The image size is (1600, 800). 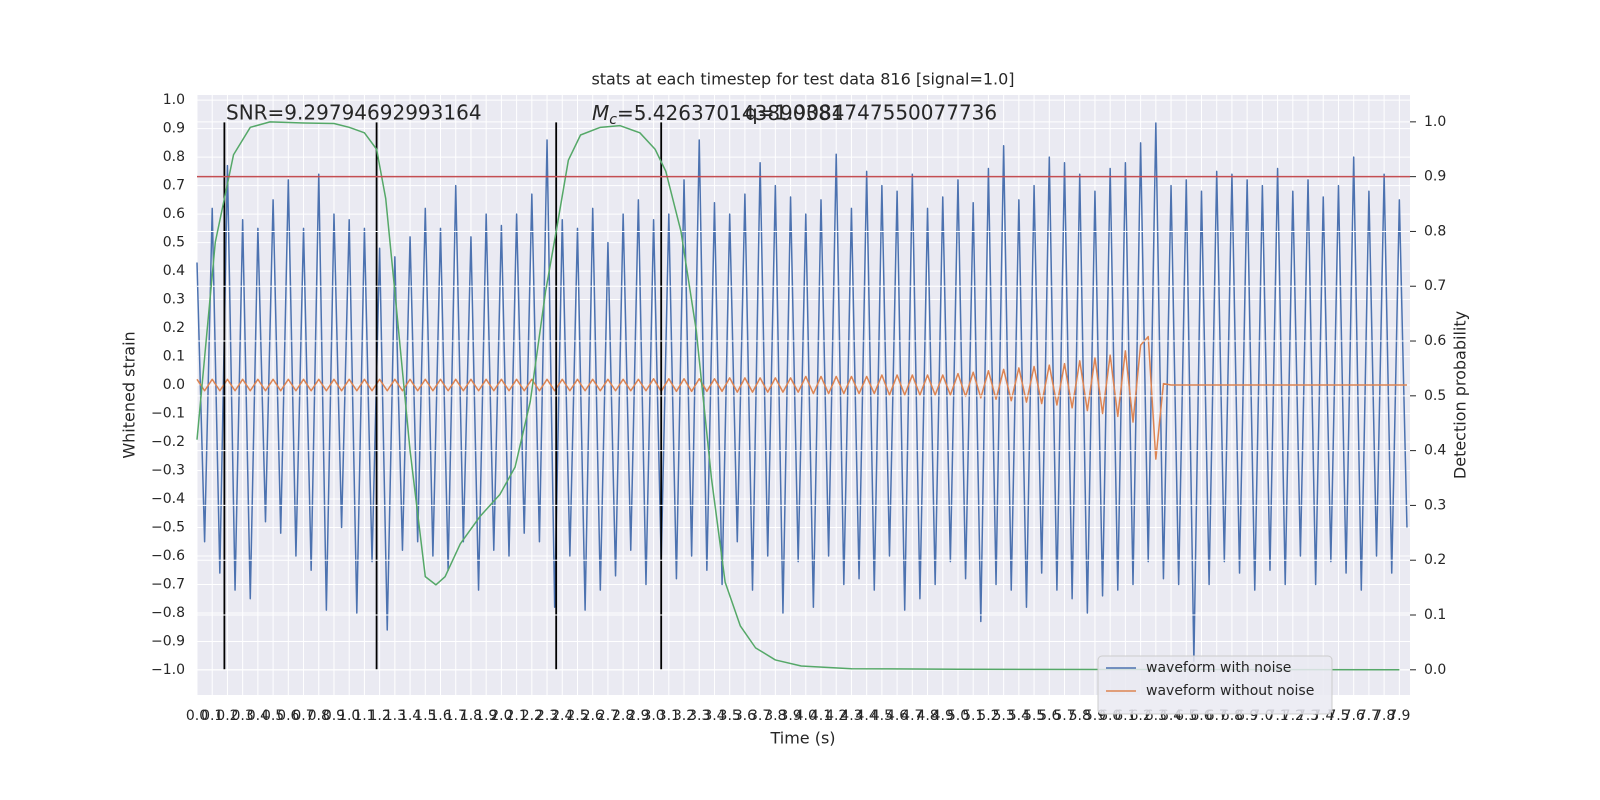 What do you see at coordinates (1435, 670) in the screenshot?
I see `y2-tick-label: 0.0` at bounding box center [1435, 670].